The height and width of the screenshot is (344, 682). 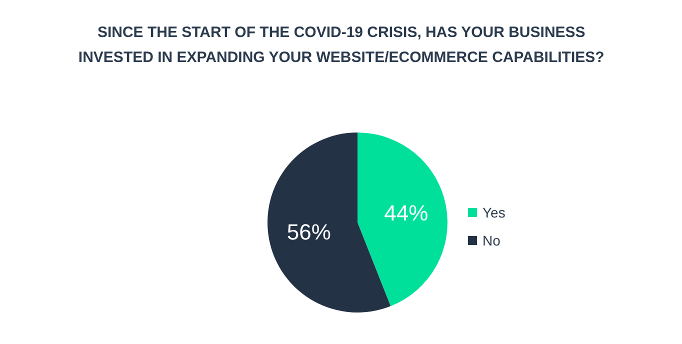 I want to click on data-label: 44%, so click(x=406, y=213).